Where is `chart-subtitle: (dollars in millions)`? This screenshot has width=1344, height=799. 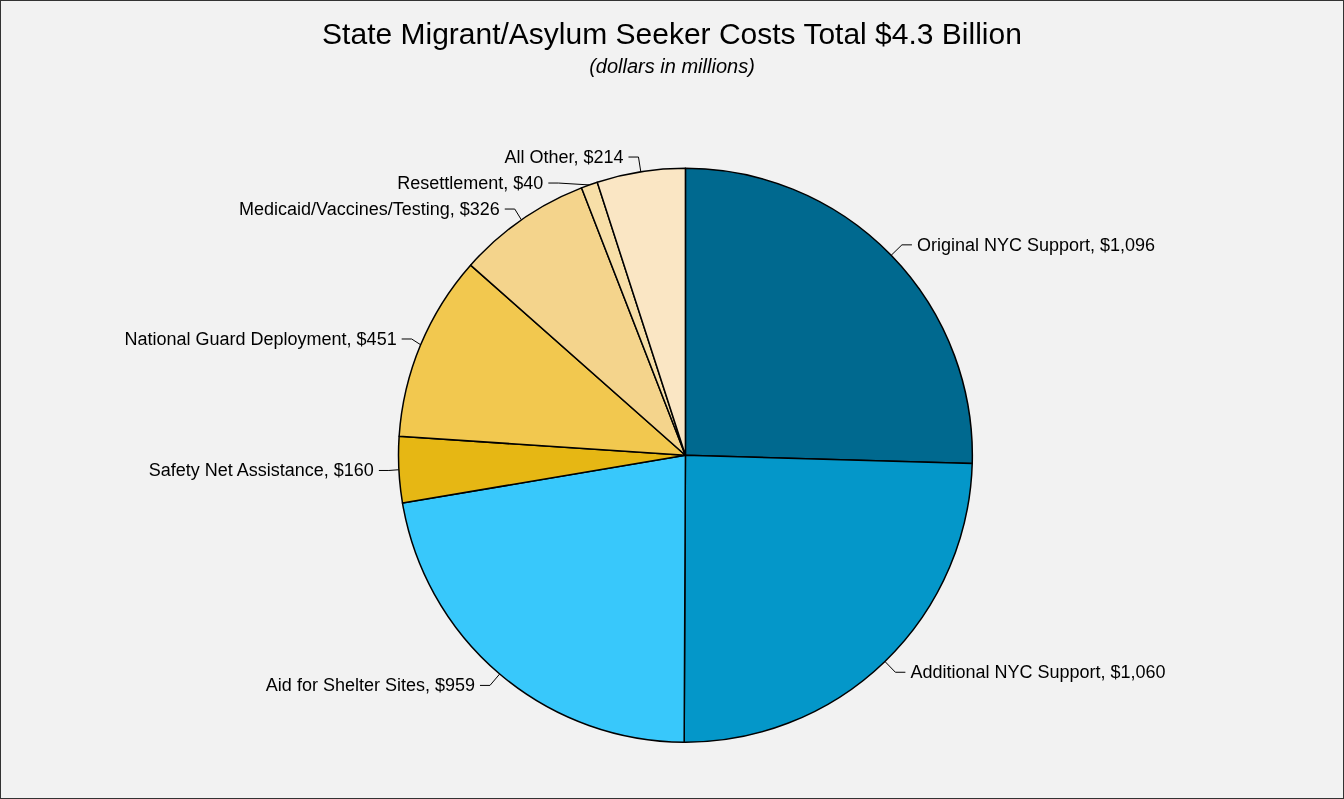
chart-subtitle: (dollars in millions) is located at coordinates (672, 66).